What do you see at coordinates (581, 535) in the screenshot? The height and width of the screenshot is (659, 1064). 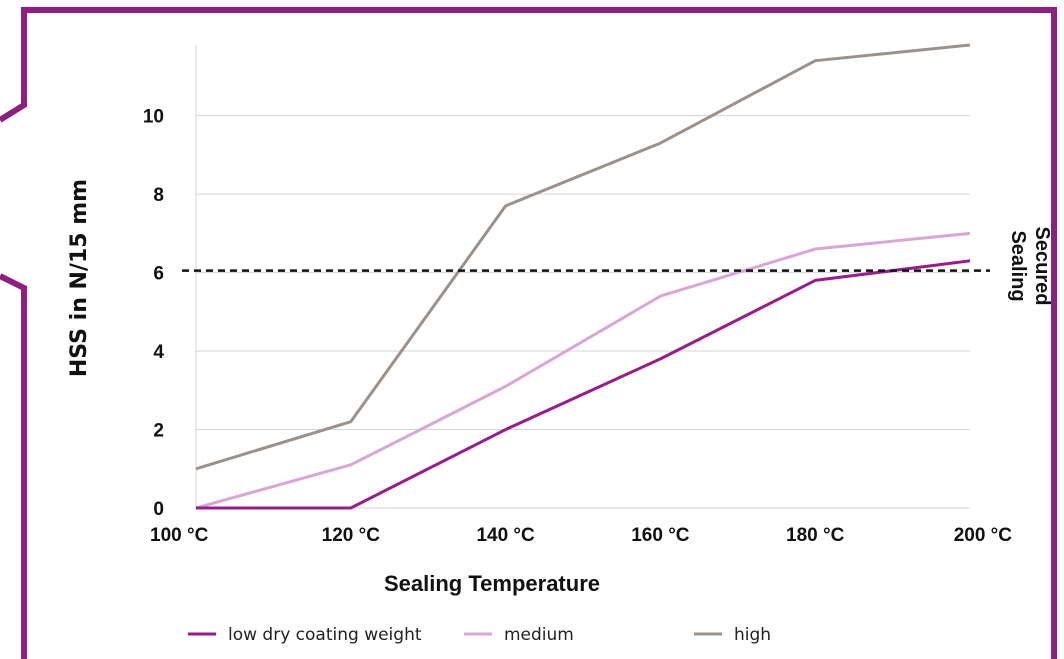 I see `x-tick-labels: 100 °C 120 °C 140 °C 160 °C 180 °C 200 °C` at bounding box center [581, 535].